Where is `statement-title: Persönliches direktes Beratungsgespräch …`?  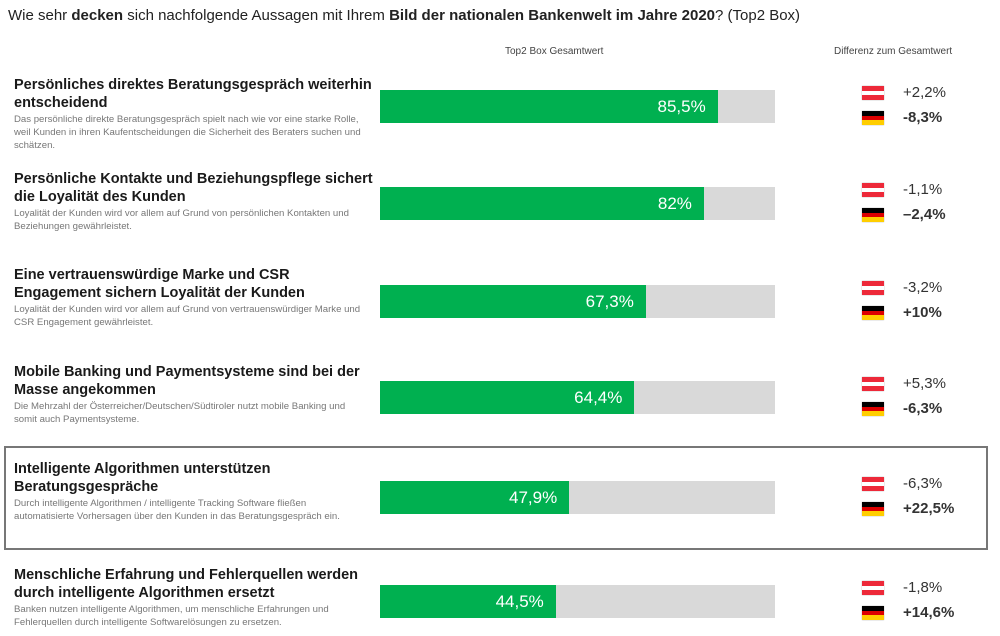
statement-title: Persönliches direktes Beratungsgespräch … is located at coordinates (194, 114).